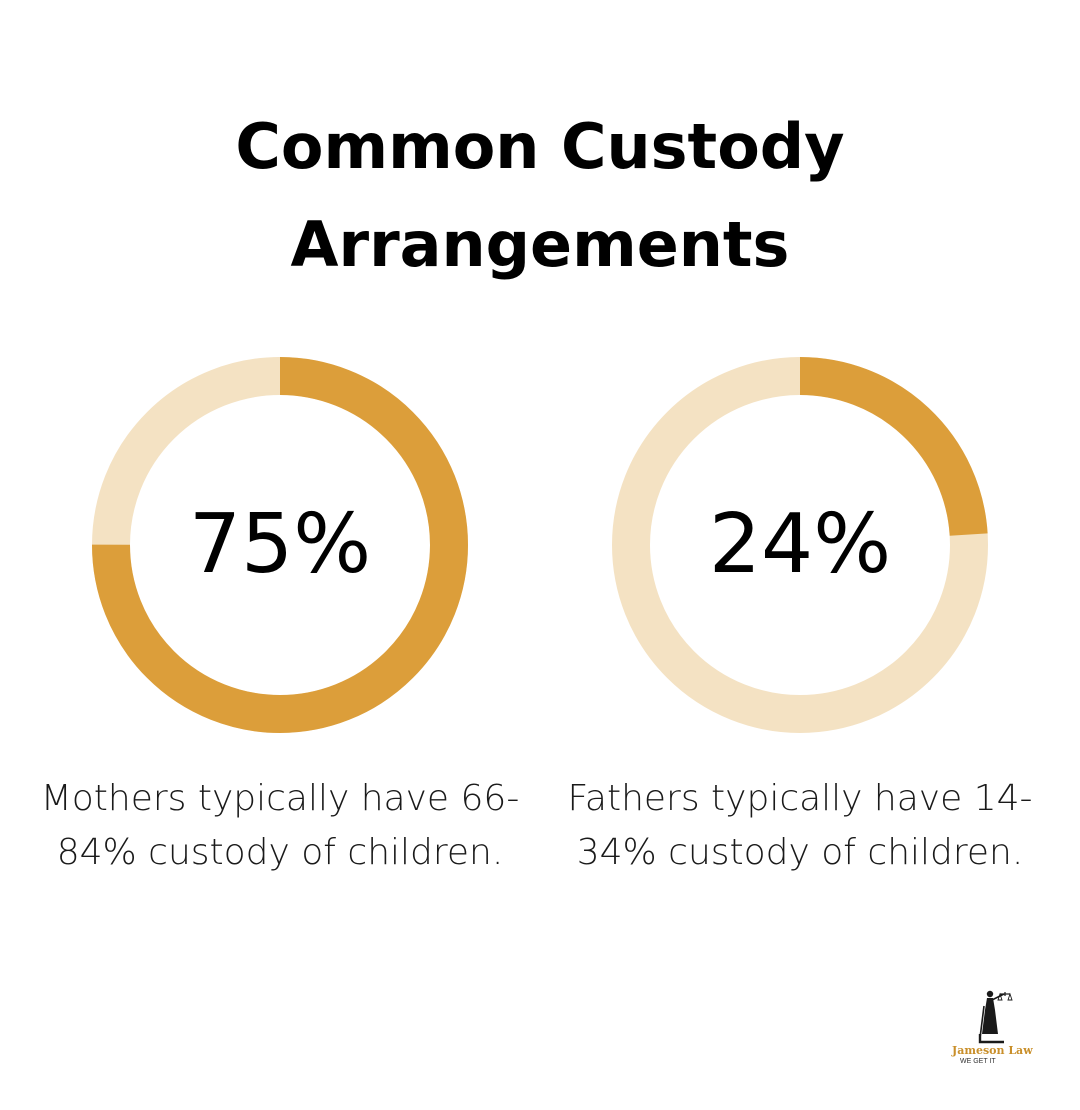  I want to click on chart-title: Common Custody Arrangements, so click(540, 195).